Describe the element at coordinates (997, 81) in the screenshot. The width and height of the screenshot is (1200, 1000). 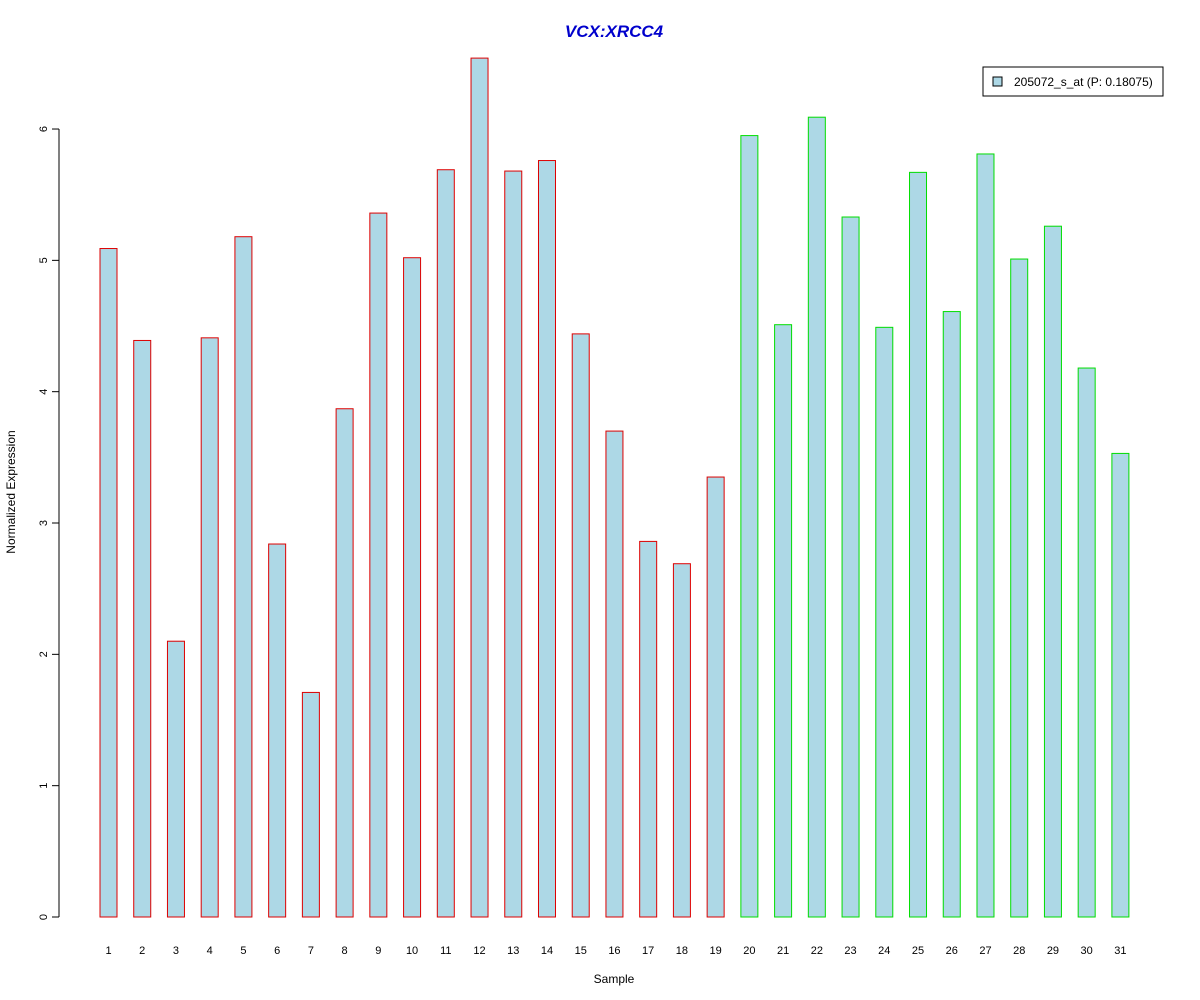
I see `legend-swatch` at that location.